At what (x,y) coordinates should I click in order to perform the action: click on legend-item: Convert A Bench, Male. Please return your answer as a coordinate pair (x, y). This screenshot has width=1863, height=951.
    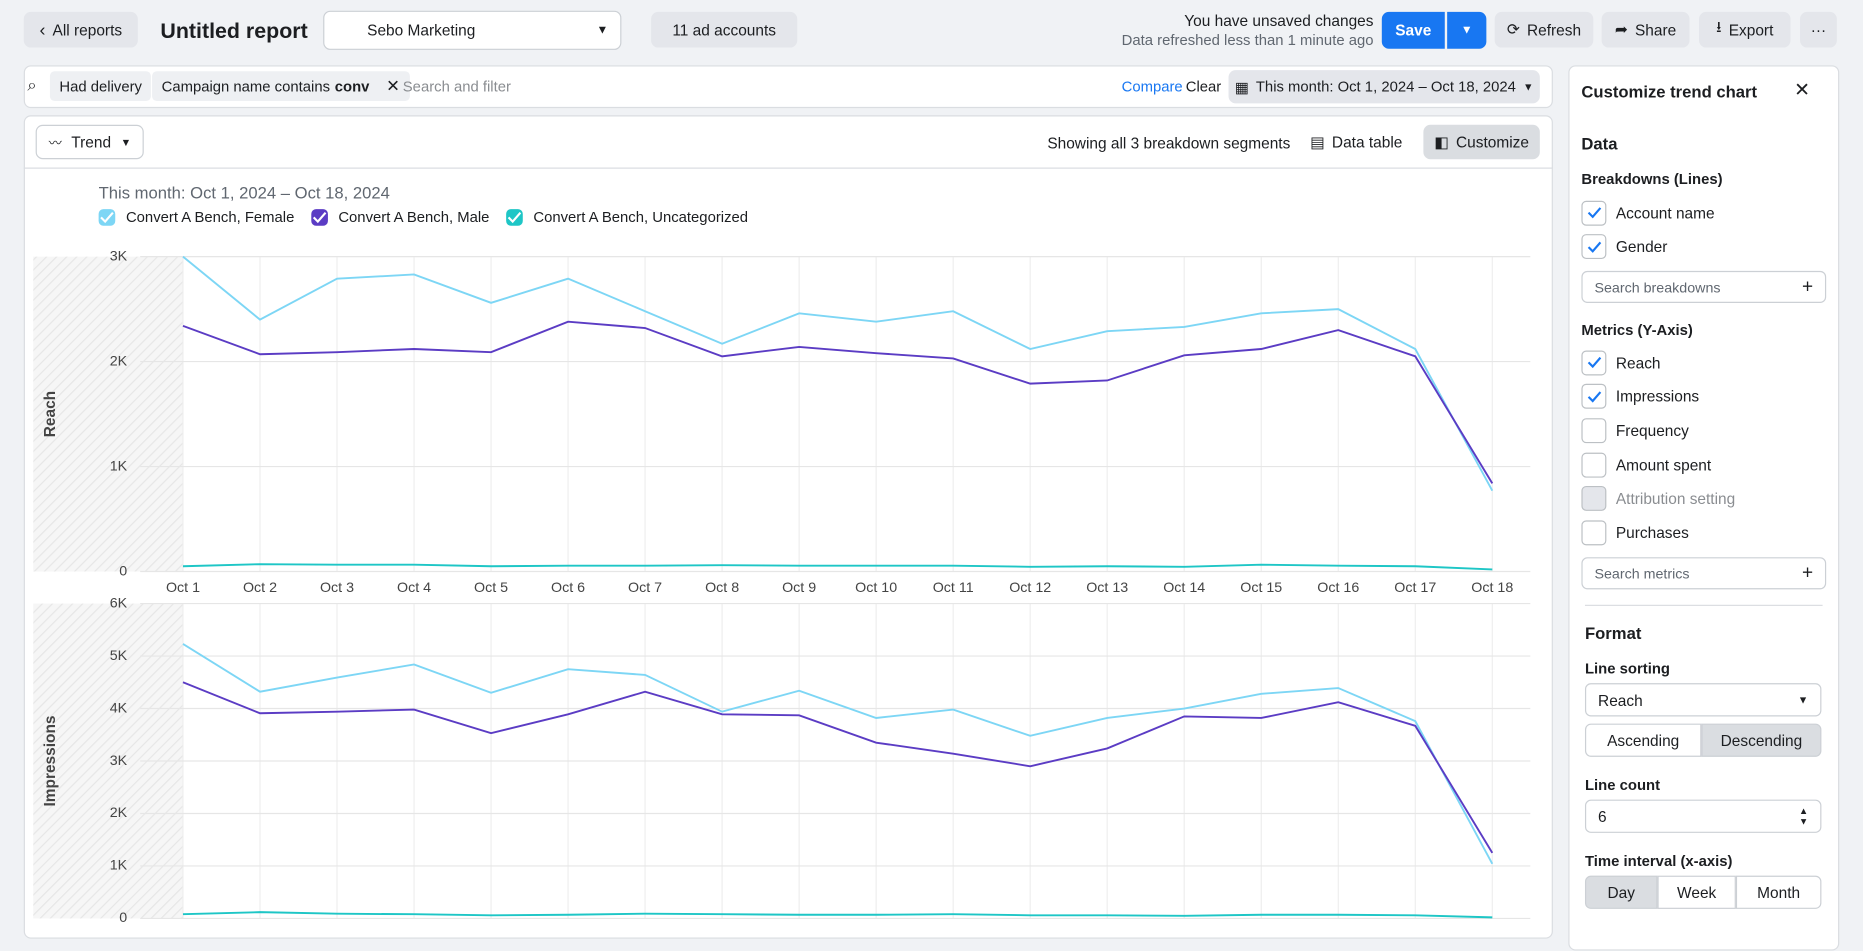
    Looking at the image, I should click on (400, 217).